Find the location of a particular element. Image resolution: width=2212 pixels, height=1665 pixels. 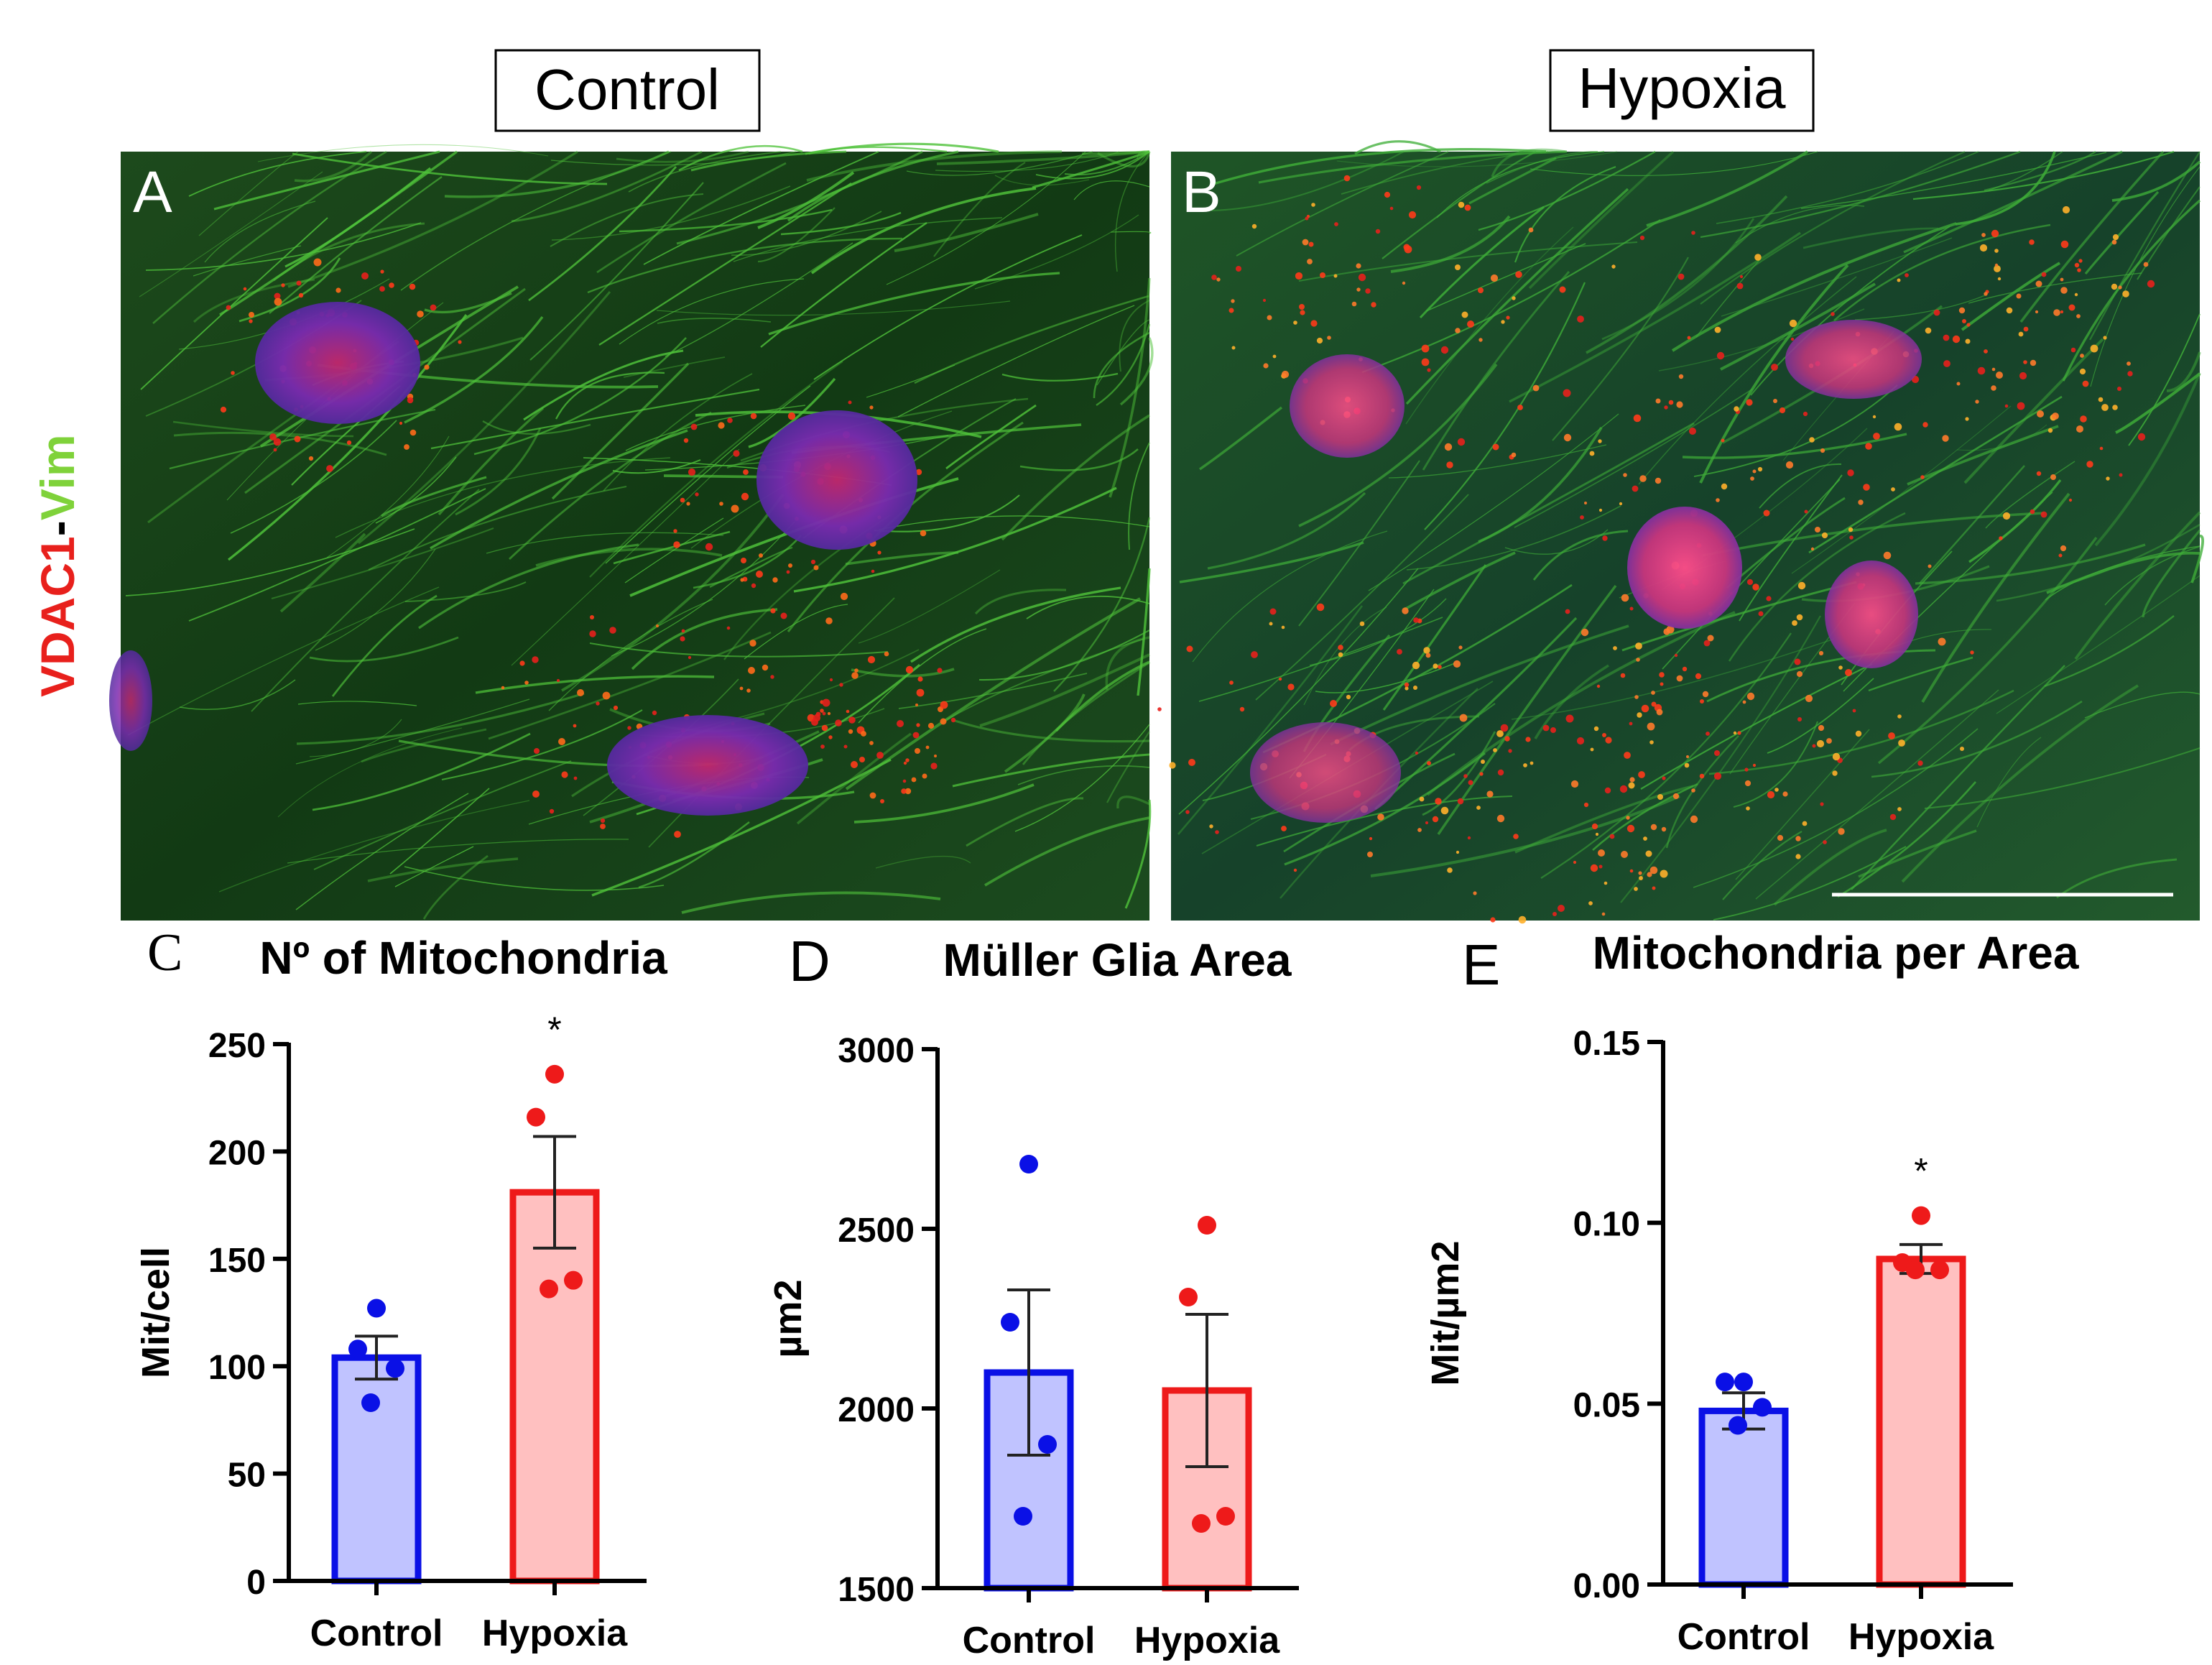

y-tick-label: 3000 is located at coordinates (876, 1051).